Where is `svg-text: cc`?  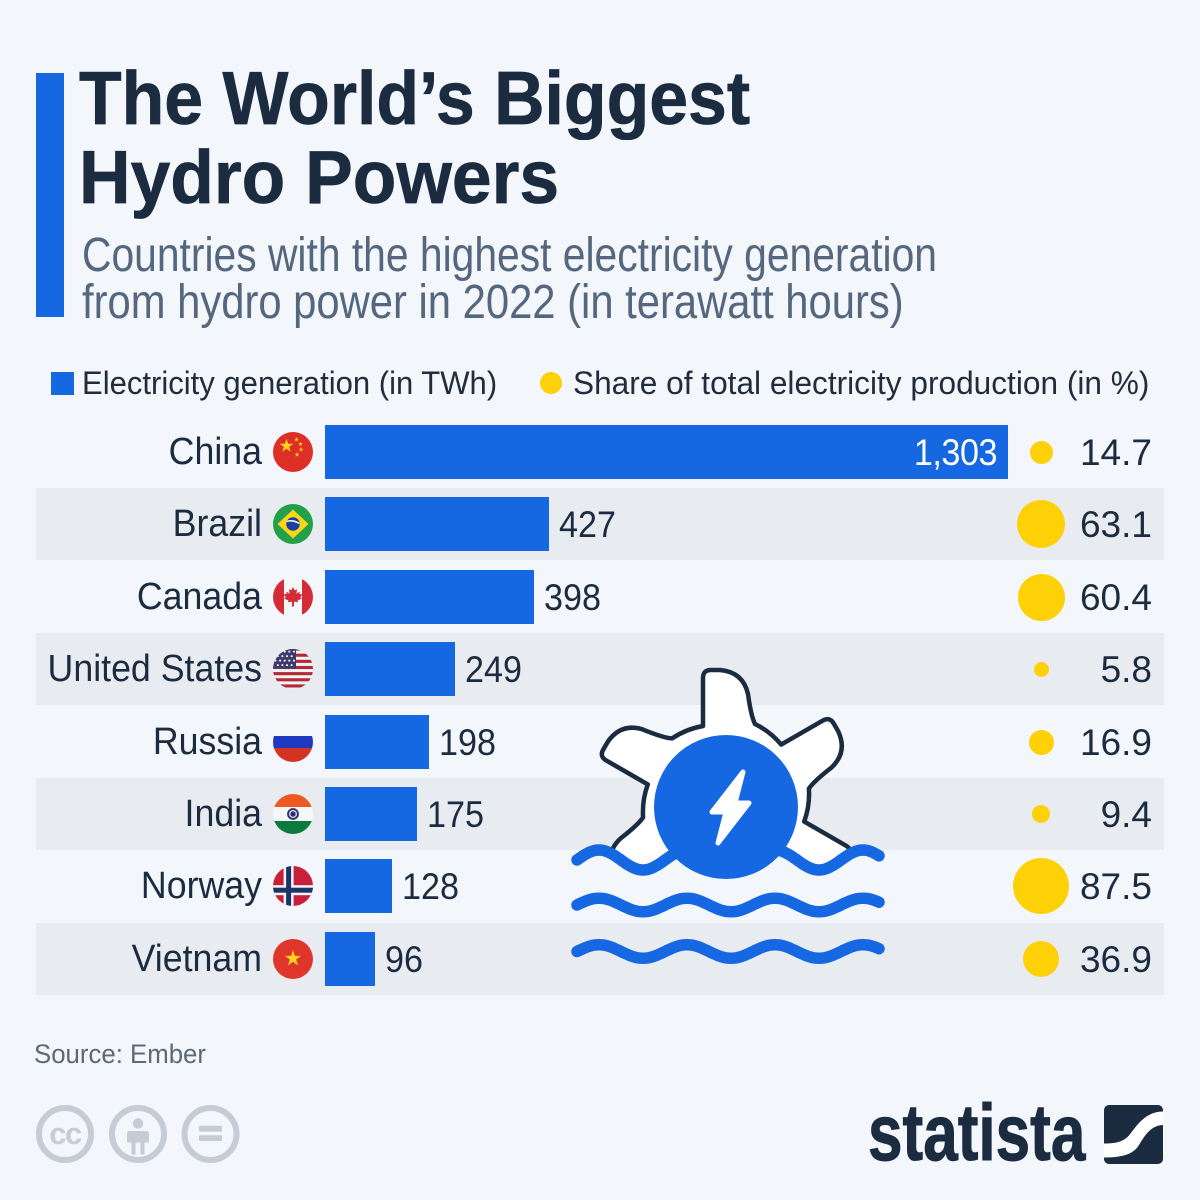 svg-text: cc is located at coordinates (65, 1133).